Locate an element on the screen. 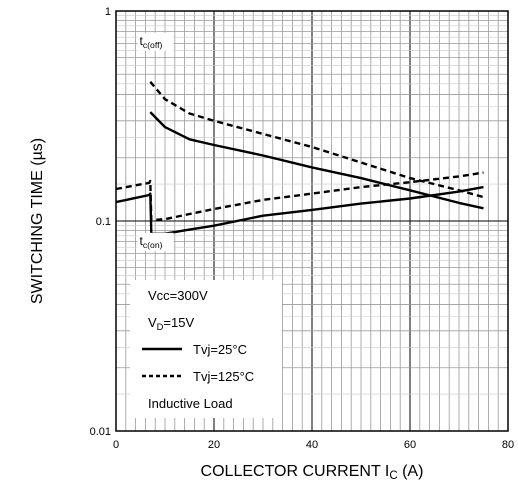 Image resolution: width=518 pixels, height=486 pixels. curve-label: tc(off) is located at coordinates (151, 42).